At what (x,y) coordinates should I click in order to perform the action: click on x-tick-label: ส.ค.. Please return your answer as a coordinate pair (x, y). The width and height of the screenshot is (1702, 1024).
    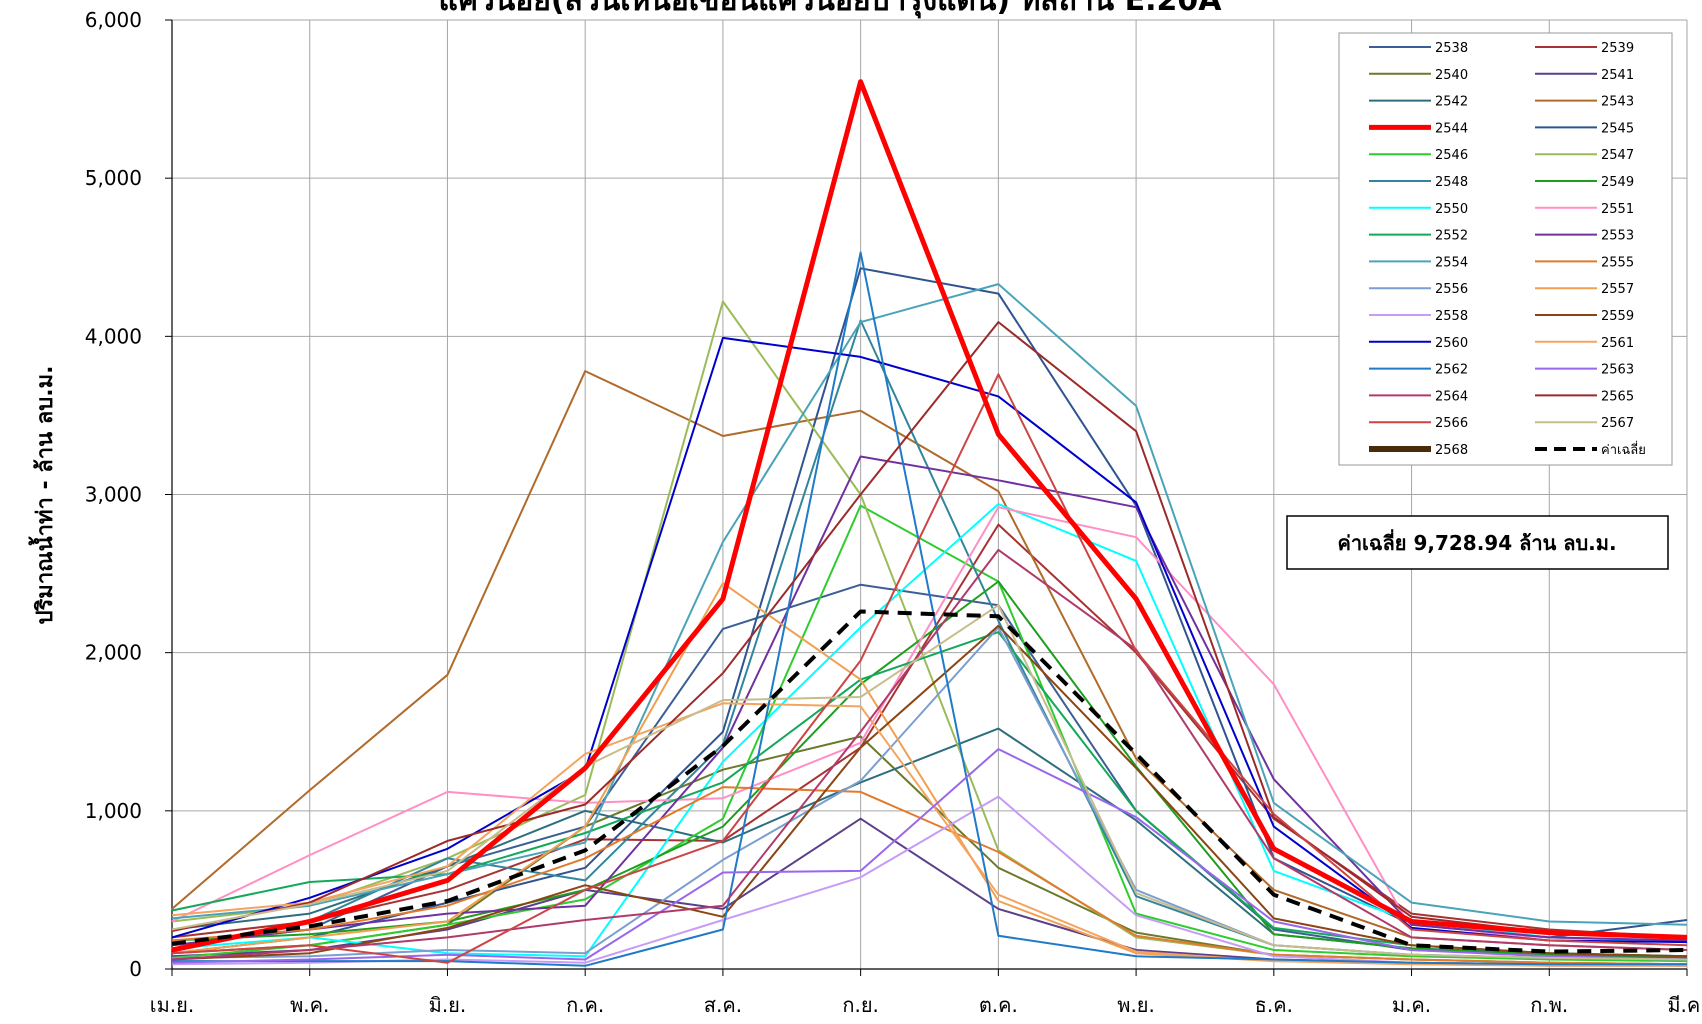
    Looking at the image, I should click on (723, 1005).